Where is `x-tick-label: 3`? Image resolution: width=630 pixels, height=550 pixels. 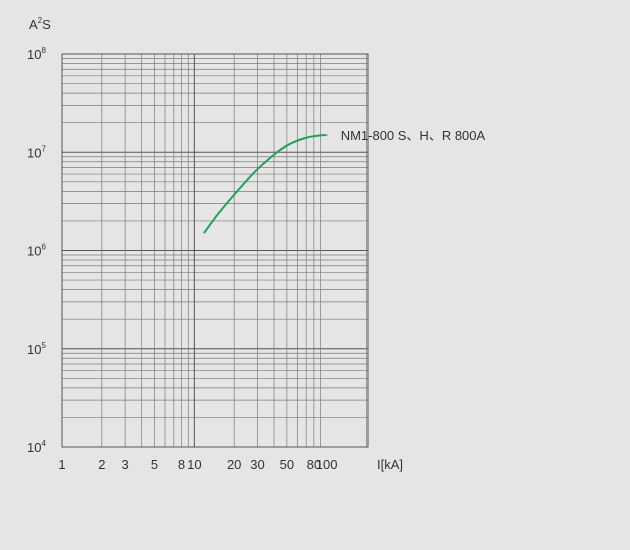 x-tick-label: 3 is located at coordinates (125, 464).